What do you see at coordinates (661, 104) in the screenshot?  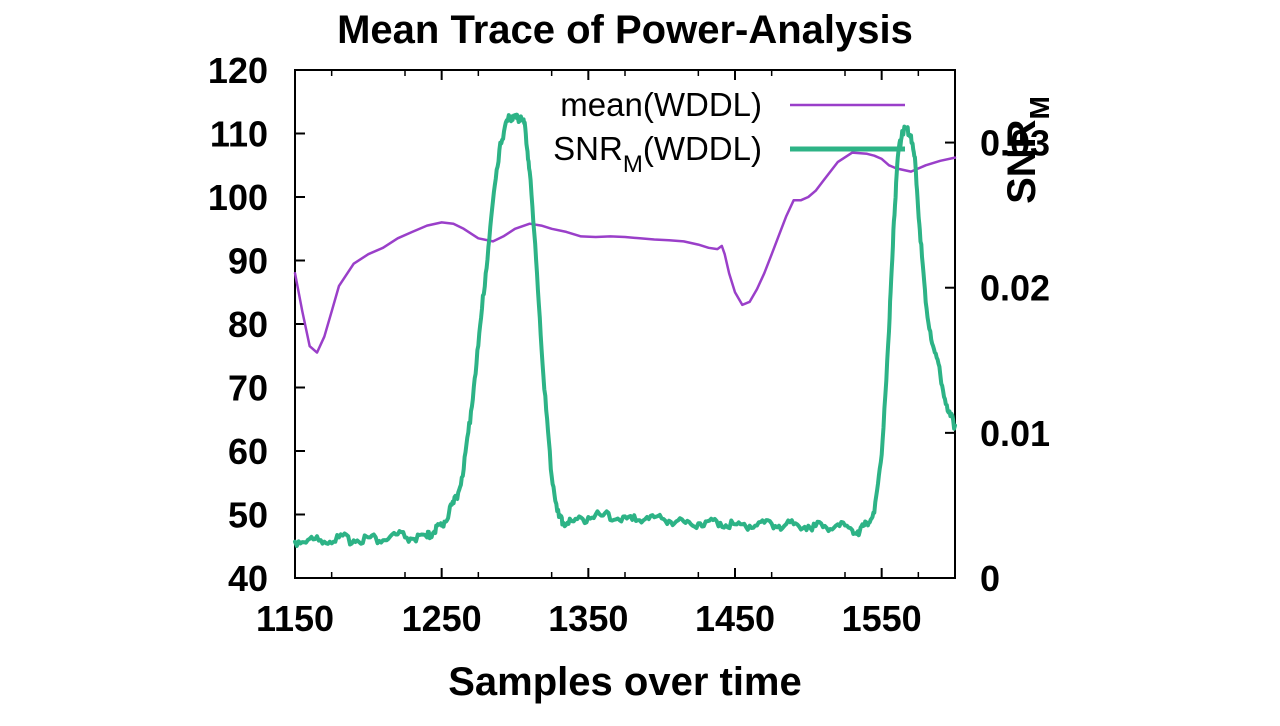 I see `legend-label: mean(WDDL)` at bounding box center [661, 104].